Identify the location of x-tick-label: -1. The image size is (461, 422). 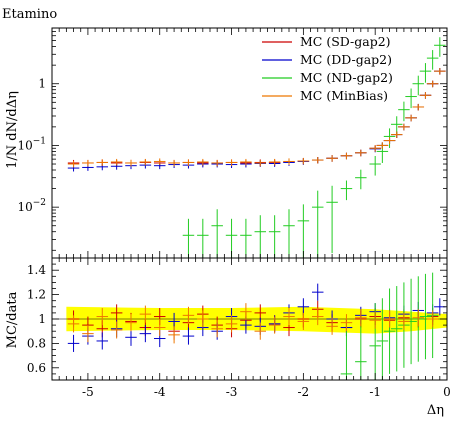
(375, 392).